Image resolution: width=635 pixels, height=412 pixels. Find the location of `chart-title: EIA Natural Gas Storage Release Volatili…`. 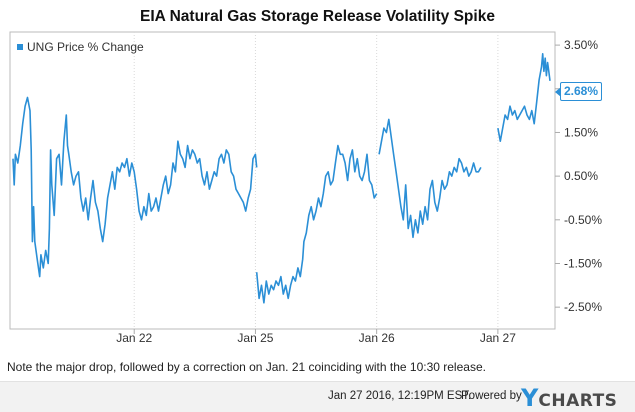

chart-title: EIA Natural Gas Storage Release Volatili… is located at coordinates (317, 16).